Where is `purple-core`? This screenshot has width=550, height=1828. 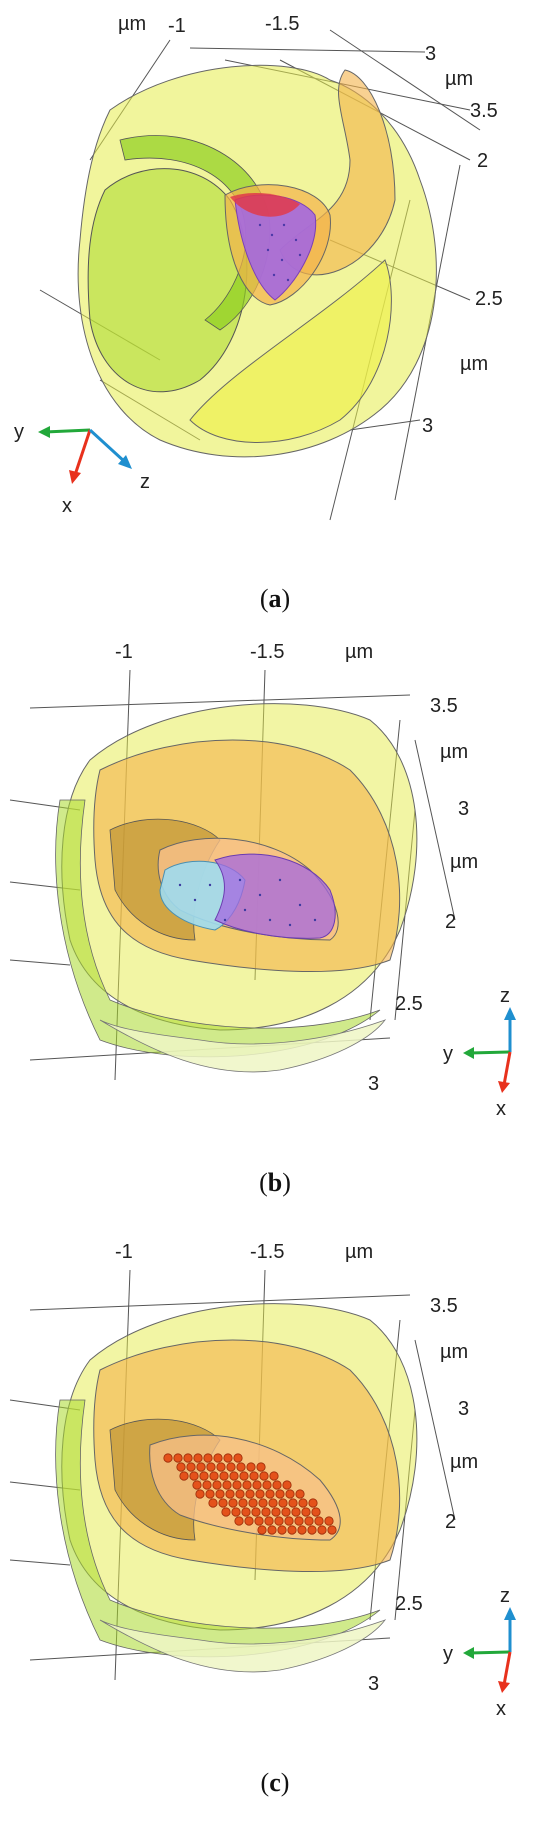
purple-core is located at coordinates (275, 896).